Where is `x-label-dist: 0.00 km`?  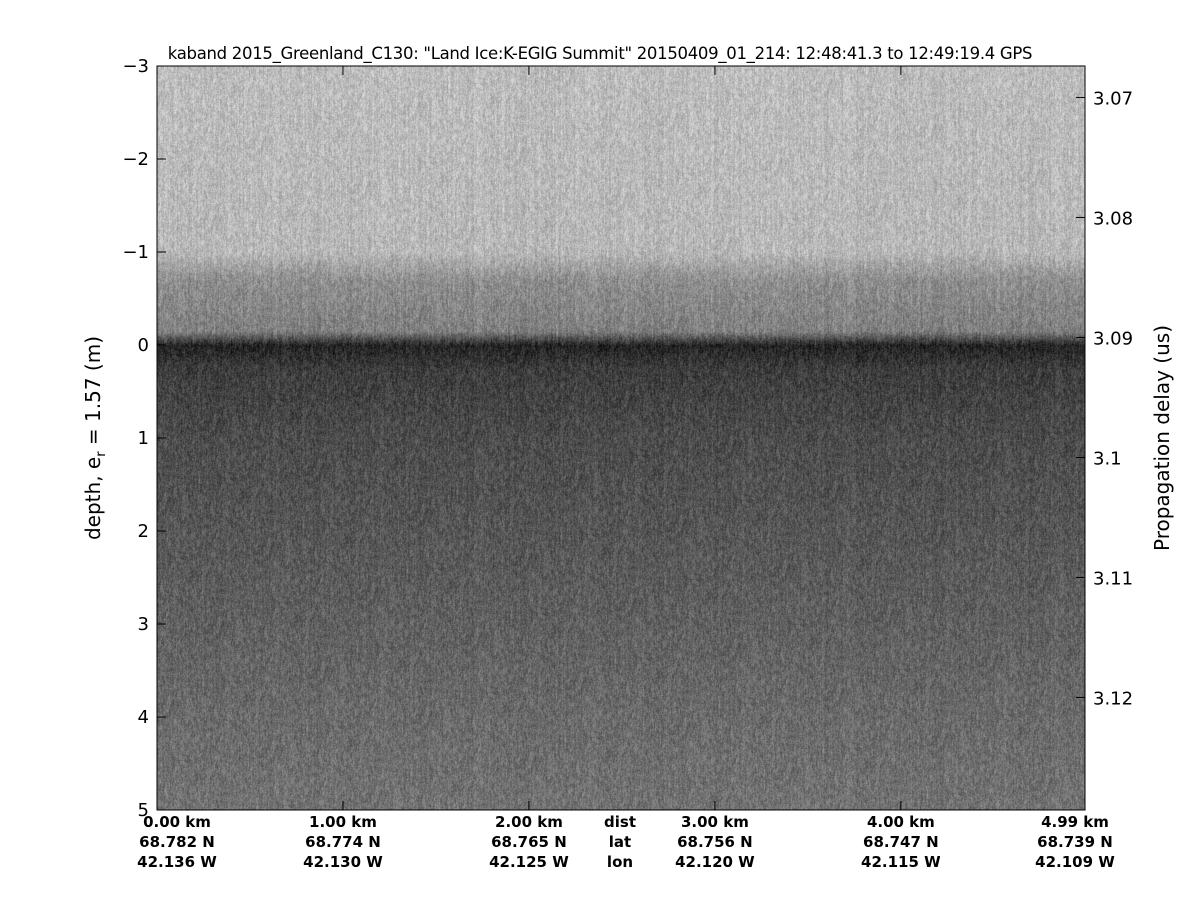
x-label-dist: 0.00 km is located at coordinates (177, 822).